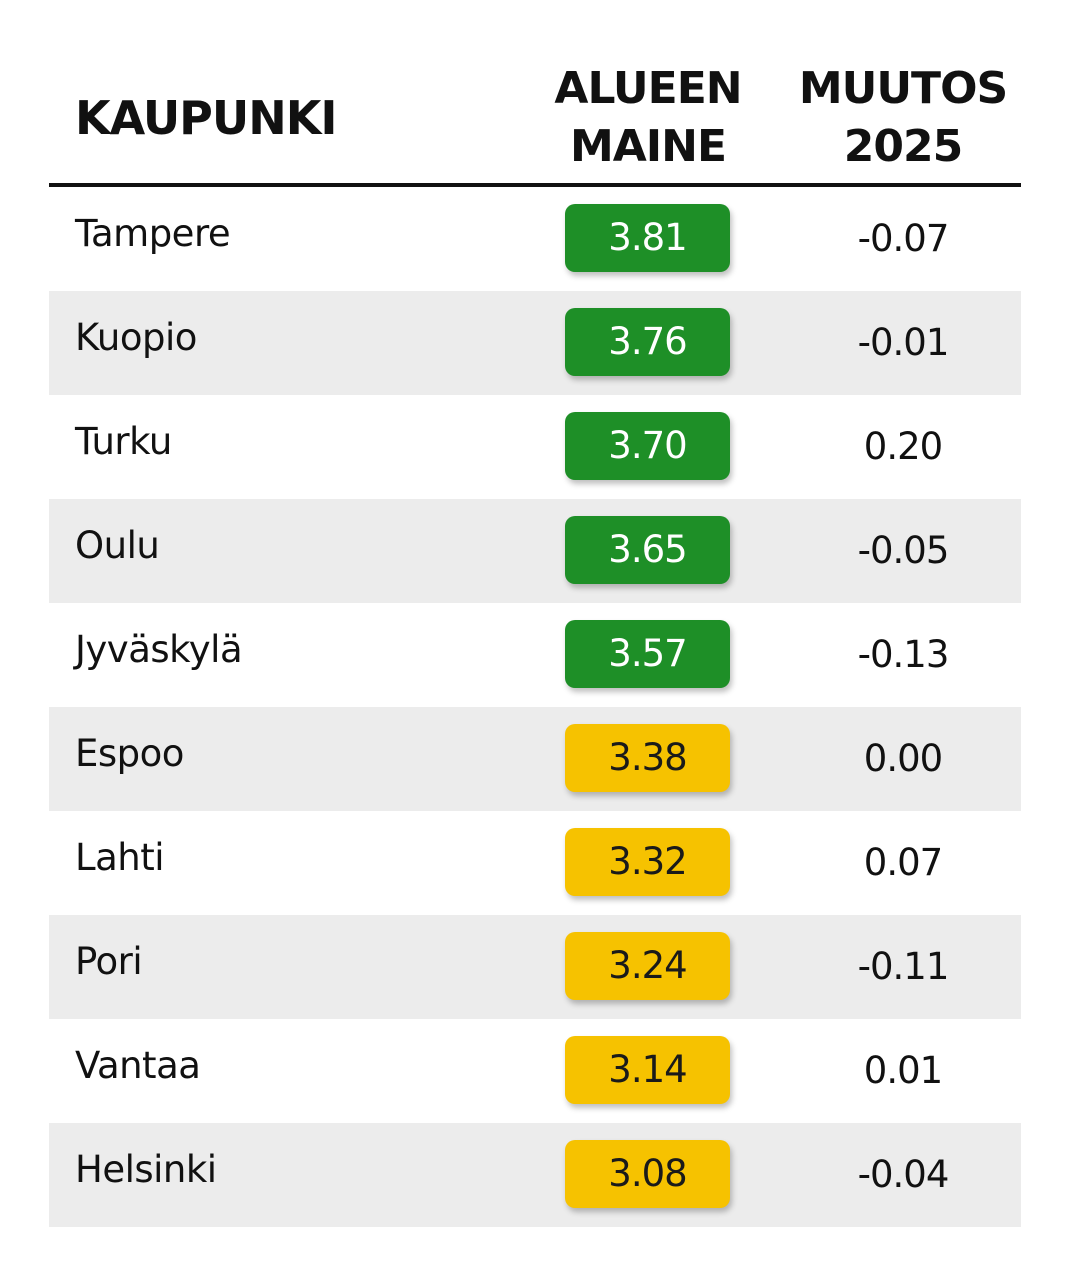 The width and height of the screenshot is (1080, 1269). Describe the element at coordinates (647, 446) in the screenshot. I see `score-badge: 3.70` at that location.